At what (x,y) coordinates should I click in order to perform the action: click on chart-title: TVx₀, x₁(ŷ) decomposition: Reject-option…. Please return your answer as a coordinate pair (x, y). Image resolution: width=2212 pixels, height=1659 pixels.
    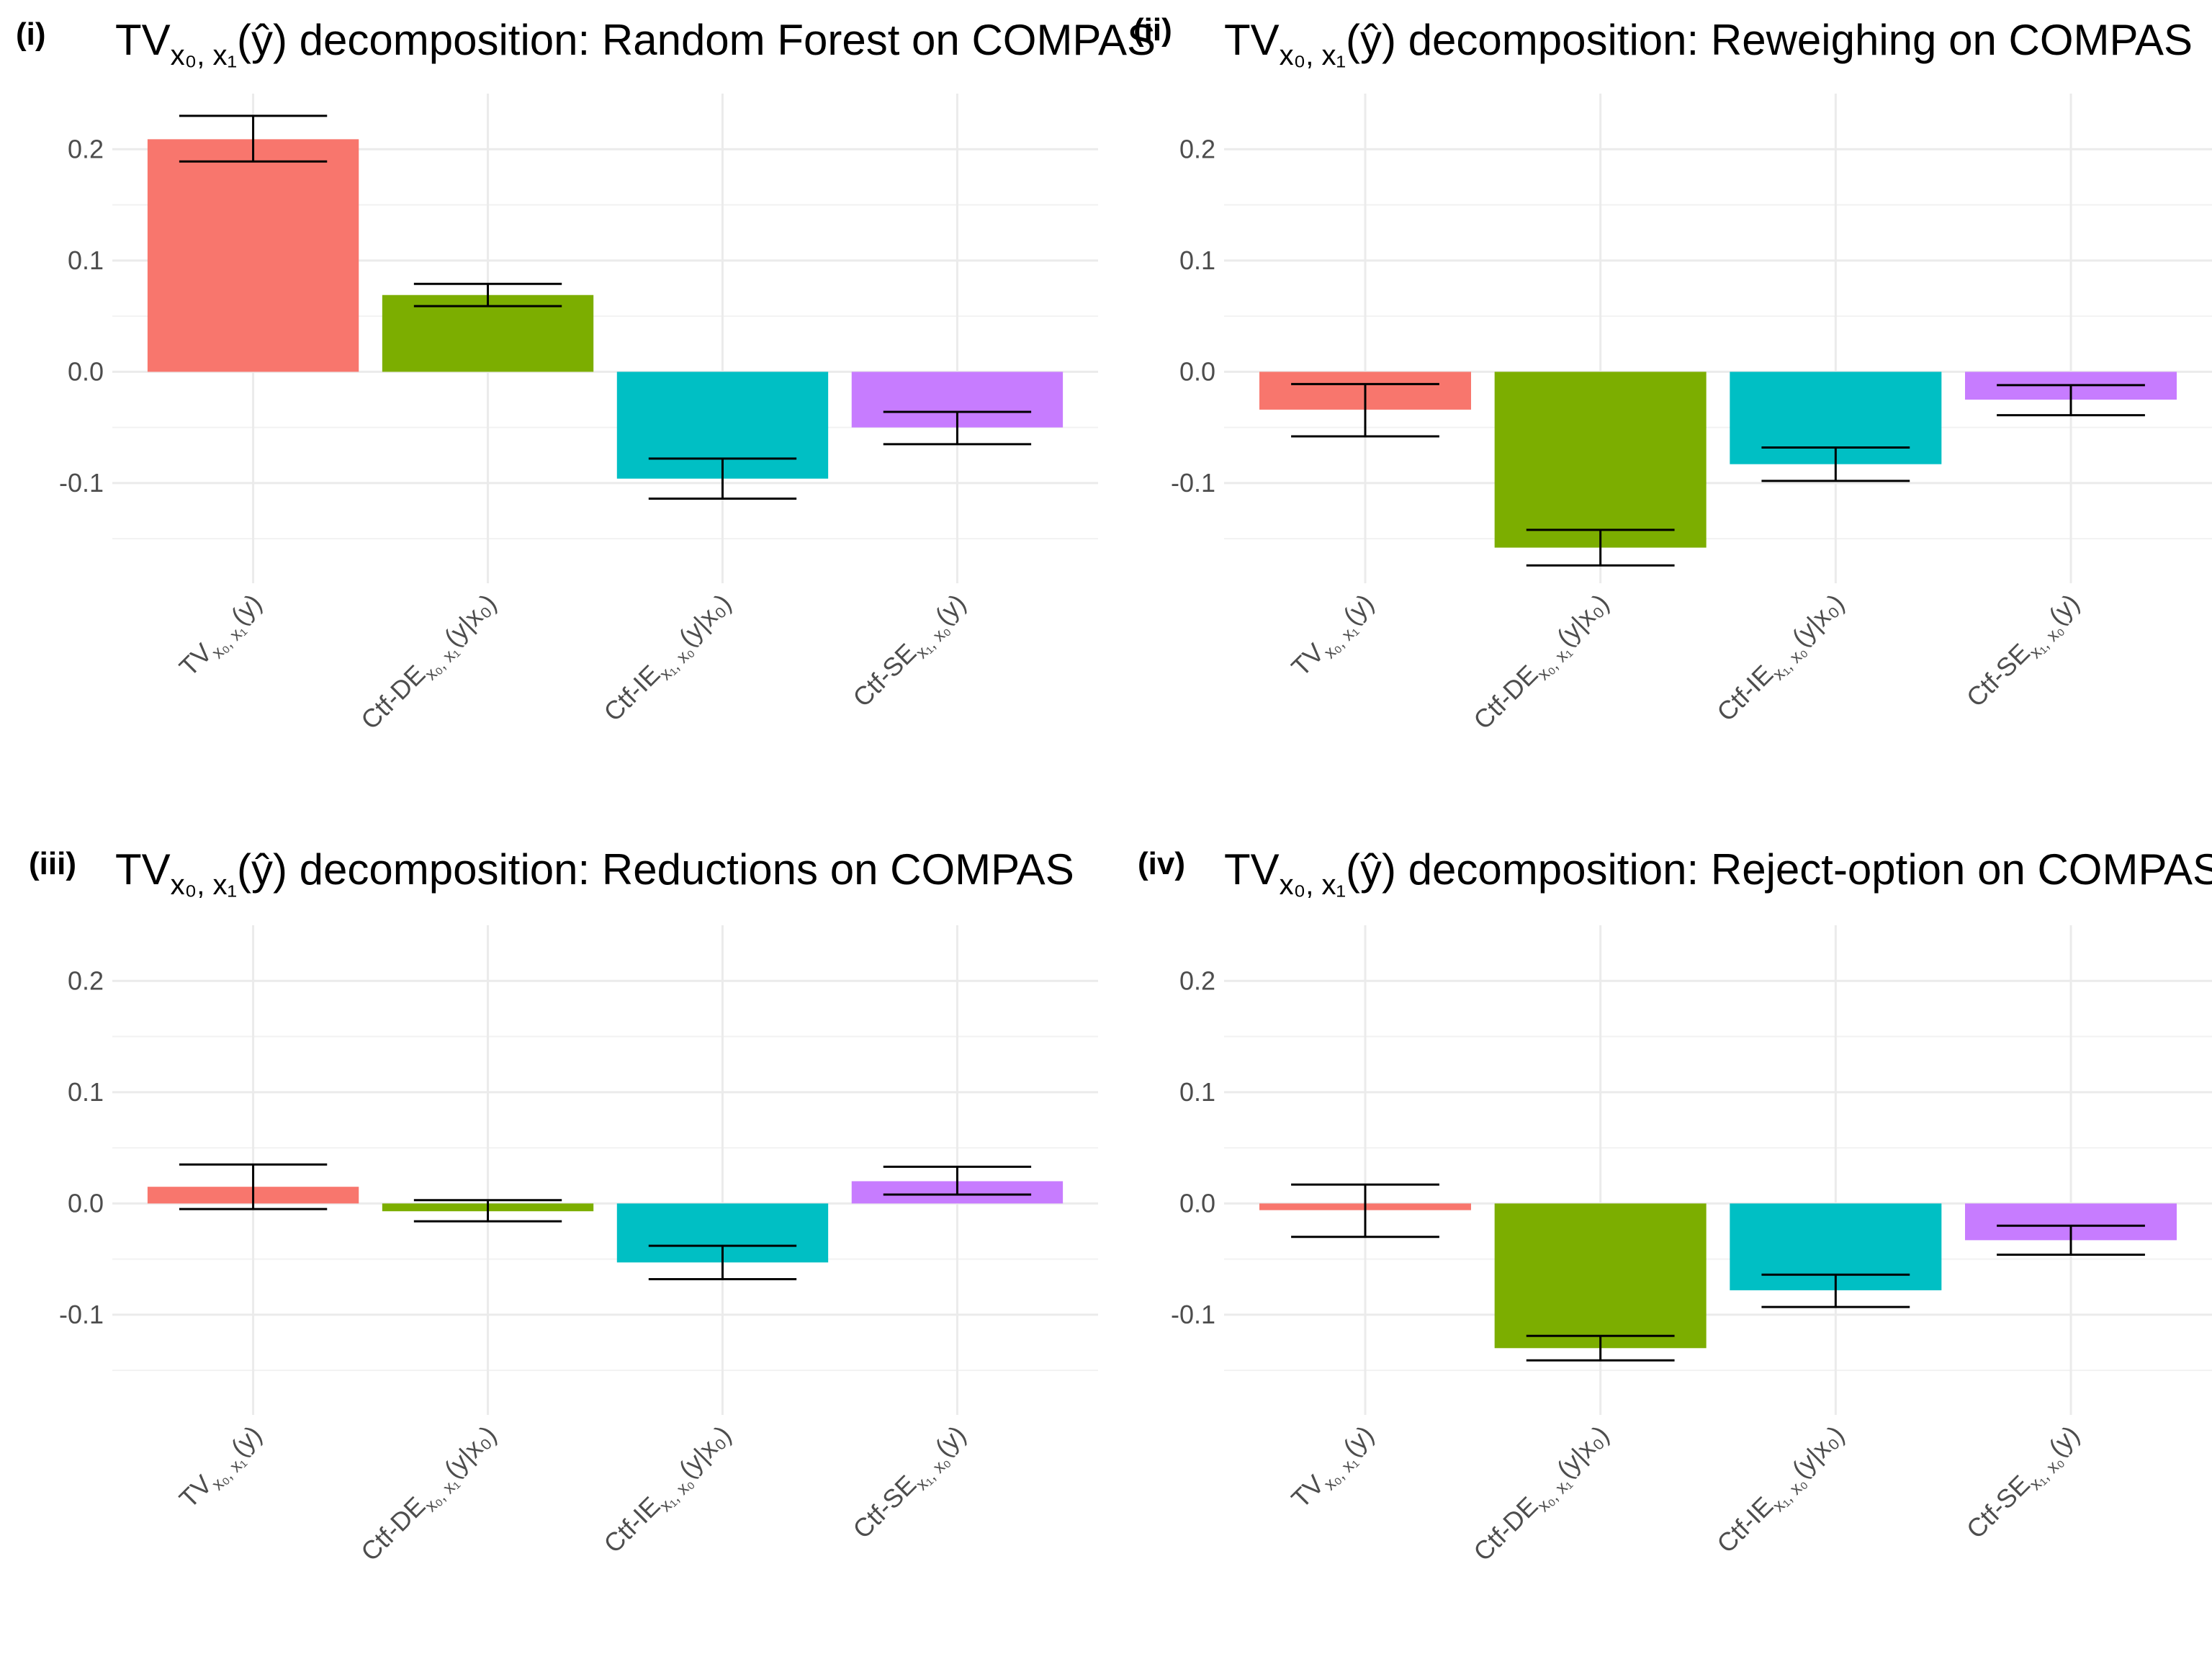
    Looking at the image, I should click on (1718, 873).